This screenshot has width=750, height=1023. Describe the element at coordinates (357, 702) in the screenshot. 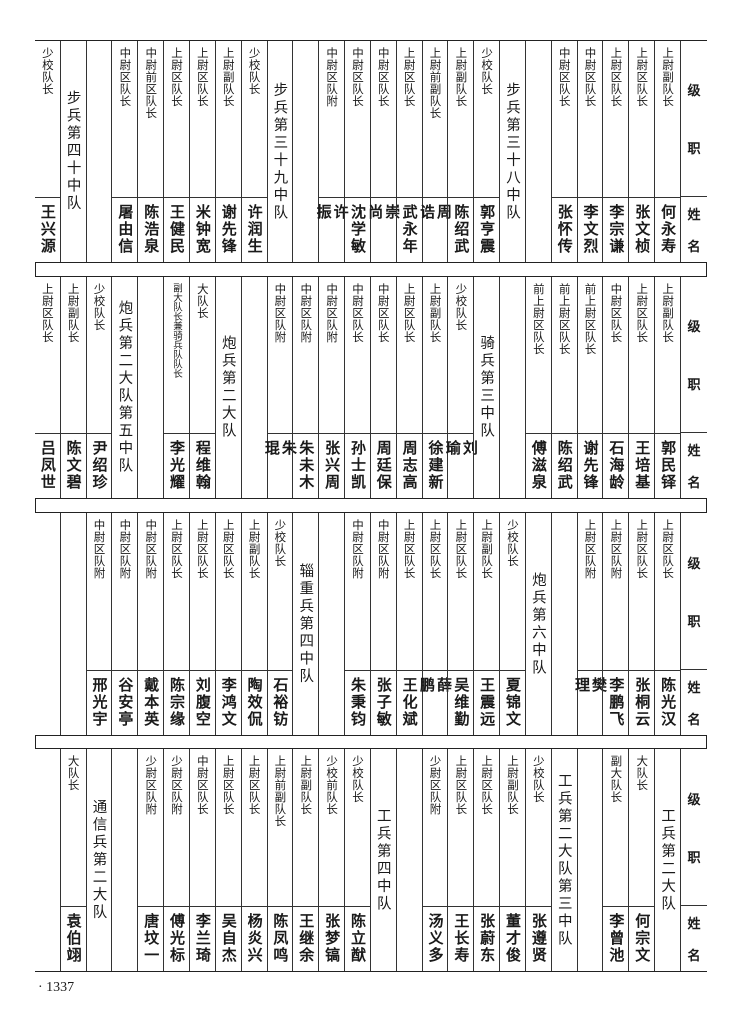

I see `name-cell: 朱秉钧` at that location.